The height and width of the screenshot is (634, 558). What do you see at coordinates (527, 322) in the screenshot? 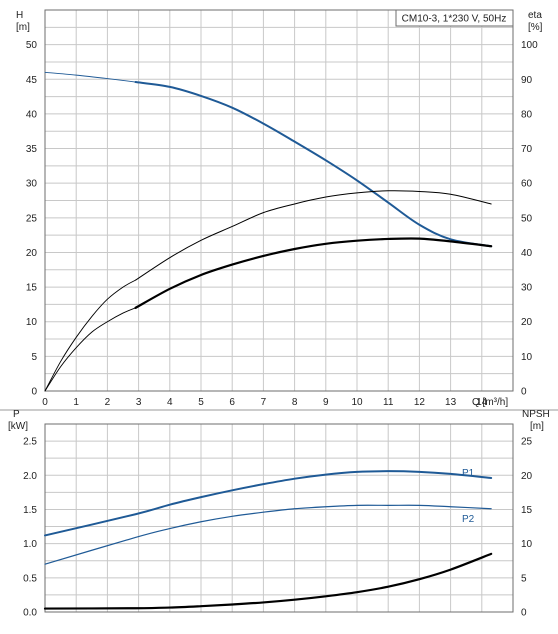
I see `top-right-tick-label: 20` at bounding box center [527, 322].